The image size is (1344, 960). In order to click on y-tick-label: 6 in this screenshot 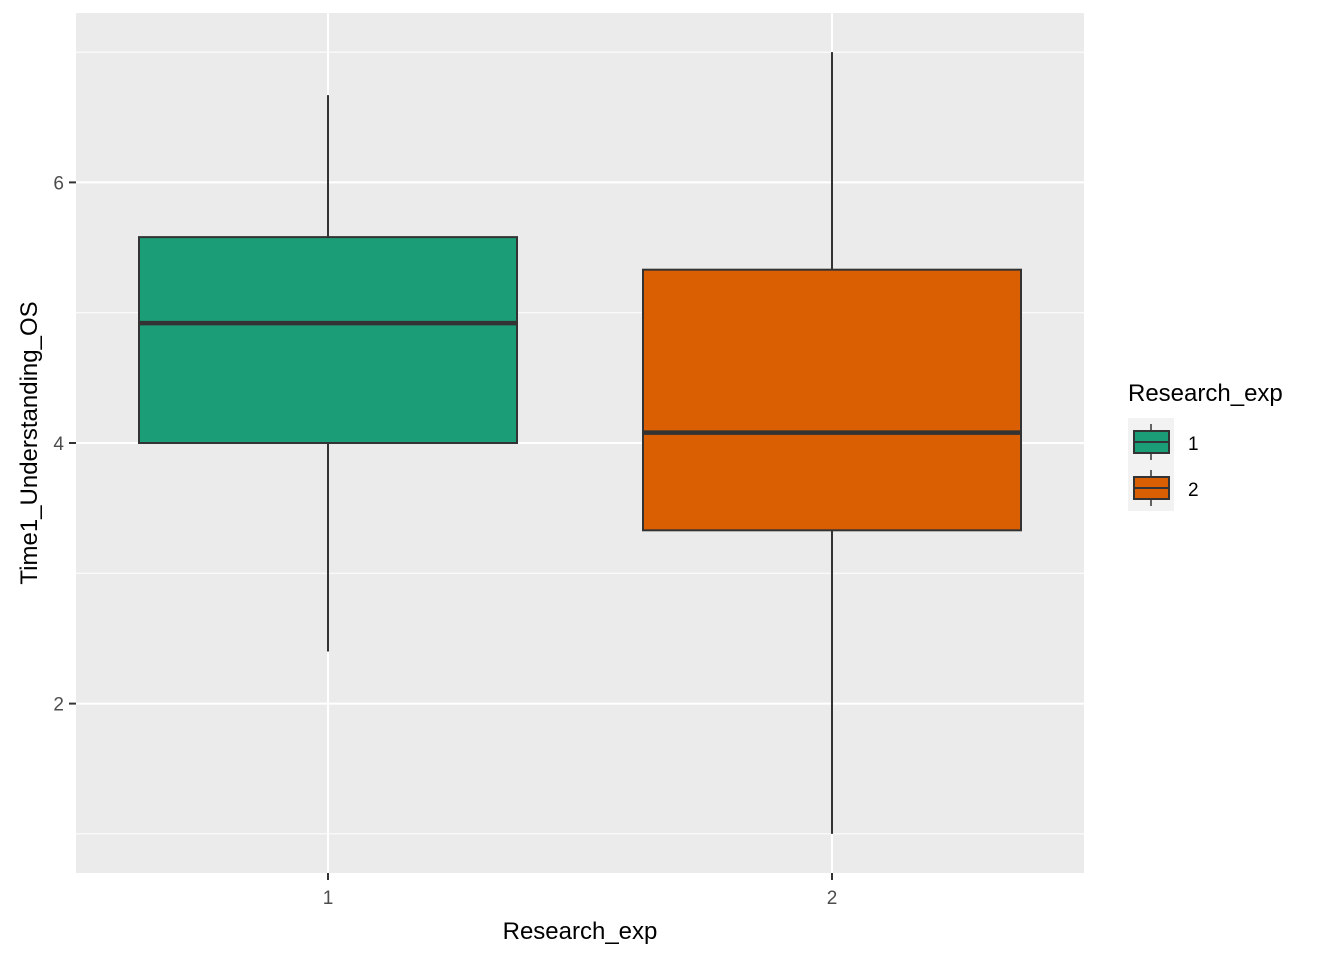, I will do `click(58, 183)`.